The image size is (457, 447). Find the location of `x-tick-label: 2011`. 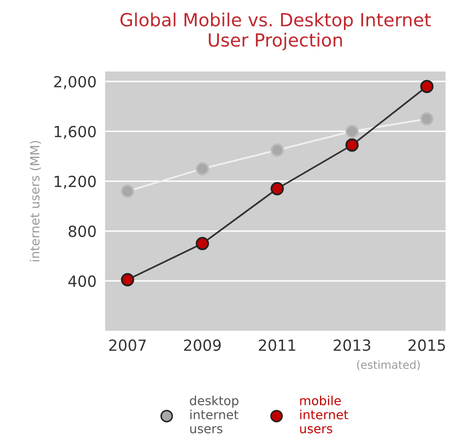

x-tick-label: 2011 is located at coordinates (277, 345).